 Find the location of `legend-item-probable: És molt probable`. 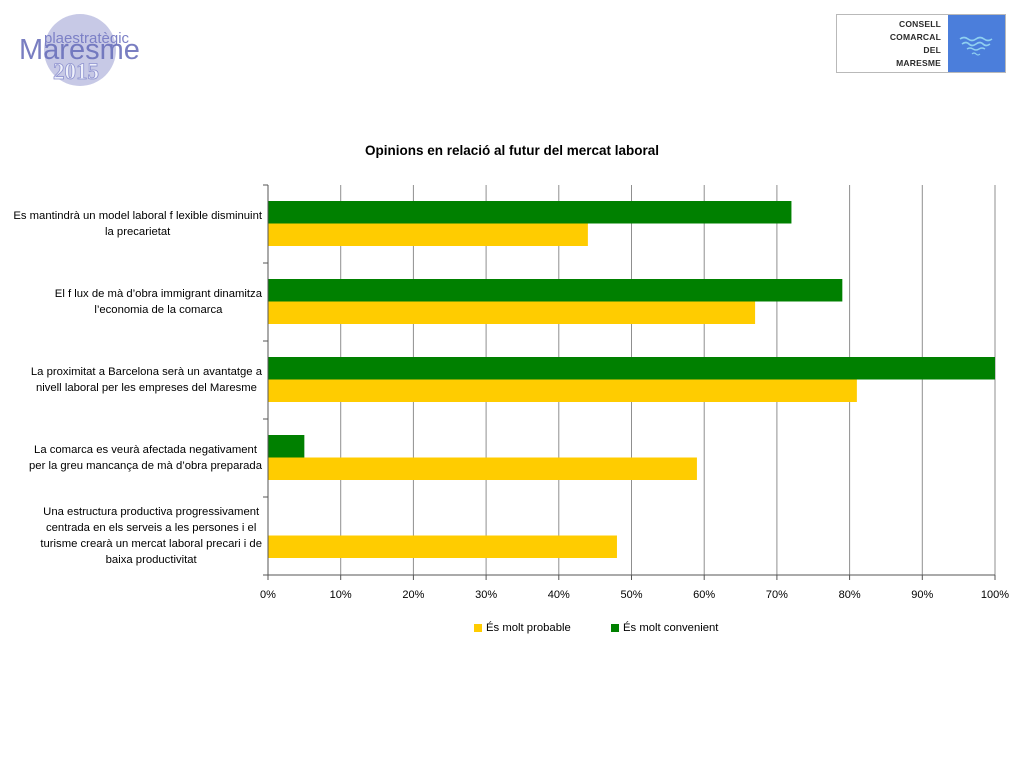

legend-item-probable: És molt probable is located at coordinates (522, 628).